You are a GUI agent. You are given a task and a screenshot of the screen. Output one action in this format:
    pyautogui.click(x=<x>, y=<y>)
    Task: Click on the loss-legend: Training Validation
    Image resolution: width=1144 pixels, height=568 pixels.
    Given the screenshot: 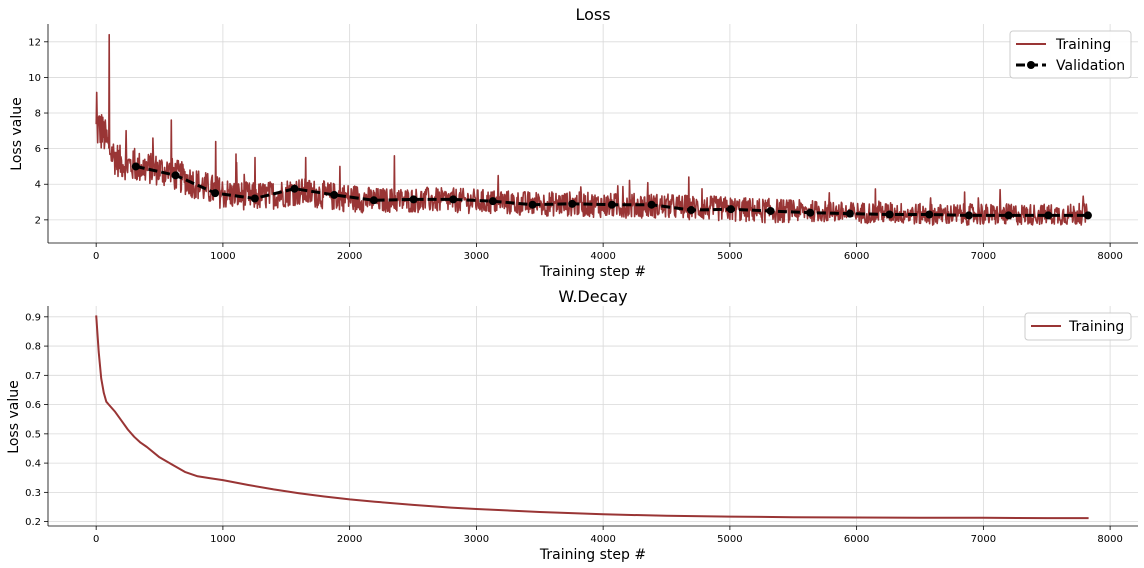 What is the action you would take?
    pyautogui.click(x=1070, y=54)
    